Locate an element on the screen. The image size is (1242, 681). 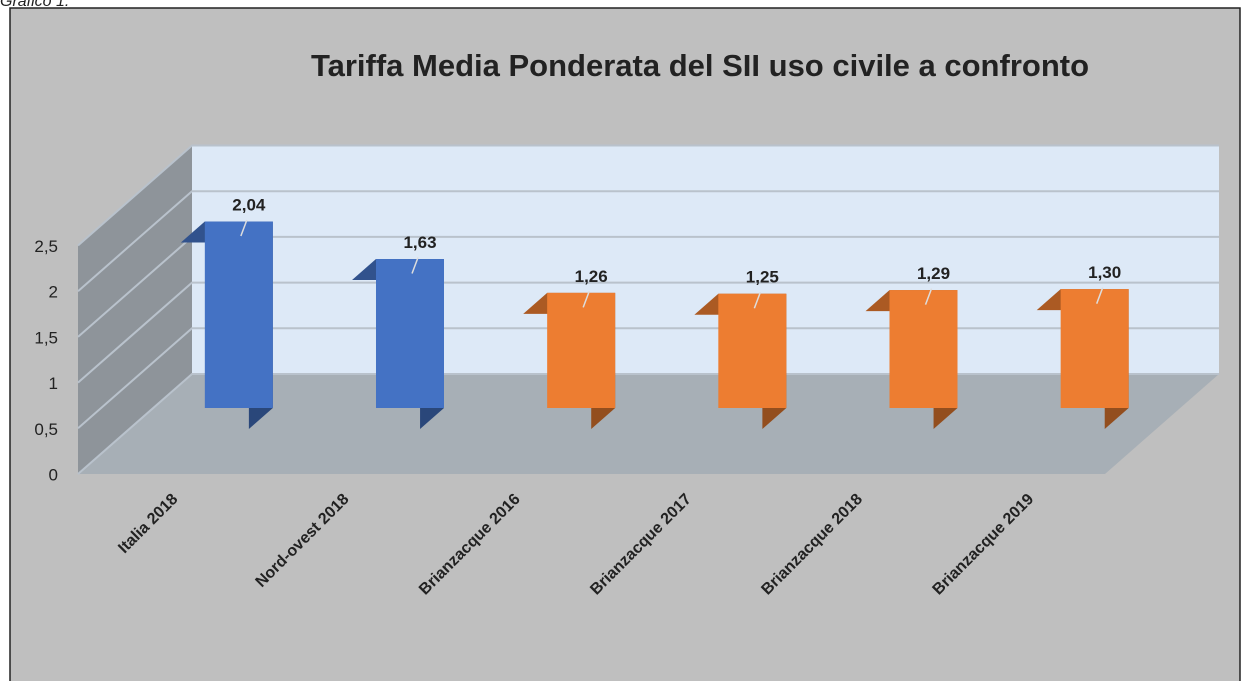
y-tick-label: 2 is located at coordinates (53, 292).